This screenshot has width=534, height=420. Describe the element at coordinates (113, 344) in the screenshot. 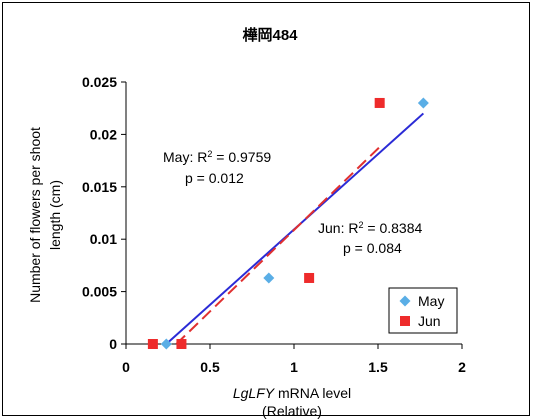

I see `y-tick-label: 0` at that location.